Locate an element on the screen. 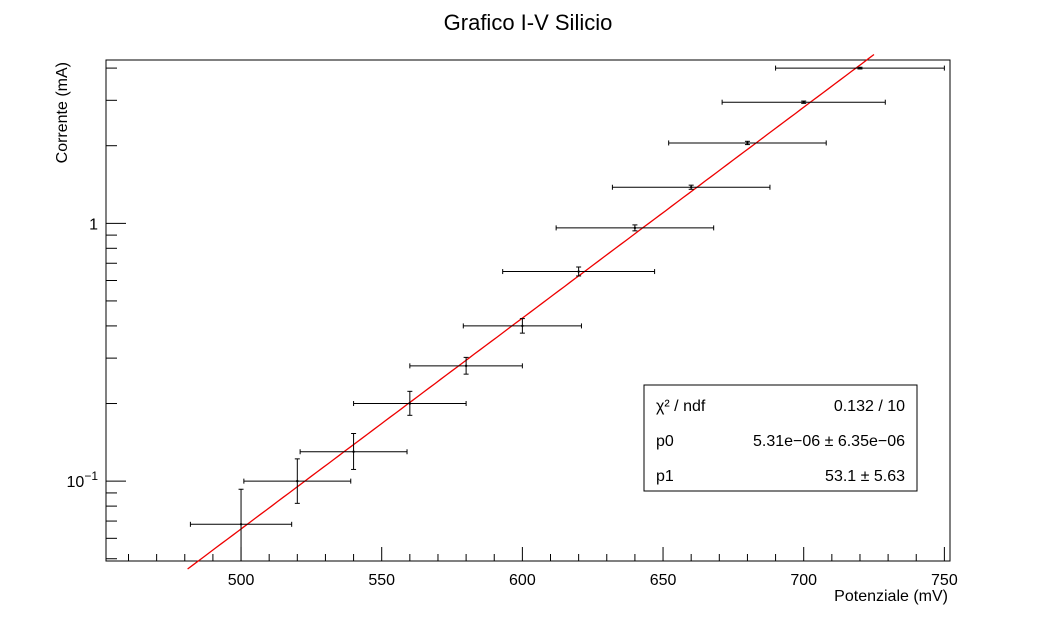  stats-value-p0: 5.31e−06 ± 6.35e−06 is located at coordinates (829, 441).